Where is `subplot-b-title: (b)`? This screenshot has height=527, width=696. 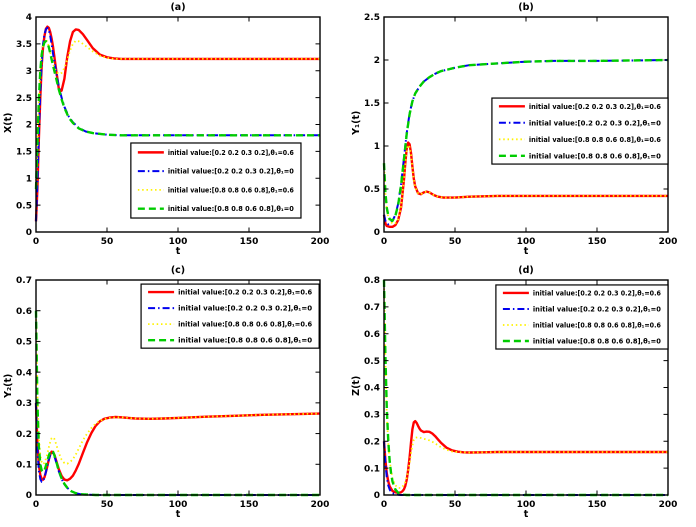
subplot-b-title: (b) is located at coordinates (526, 7).